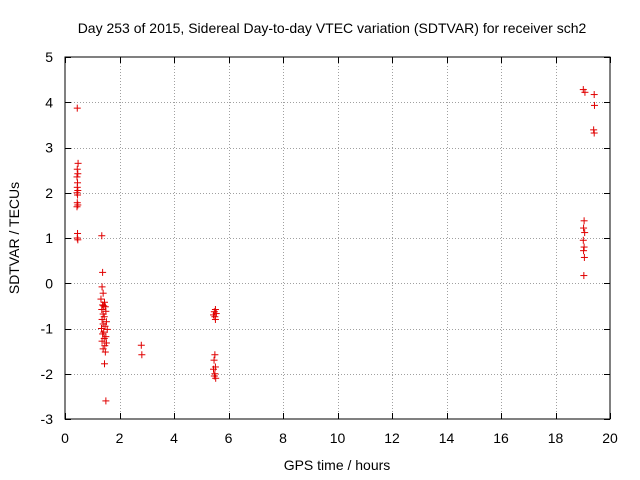 The width and height of the screenshot is (640, 480). Describe the element at coordinates (392, 438) in the screenshot. I see `x-tick-label: 12` at that location.